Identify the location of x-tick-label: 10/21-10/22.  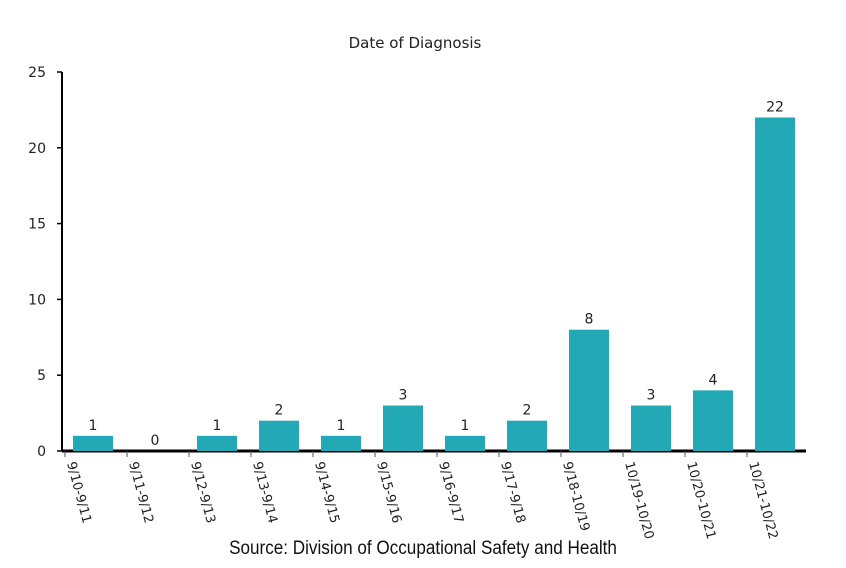
(762, 500).